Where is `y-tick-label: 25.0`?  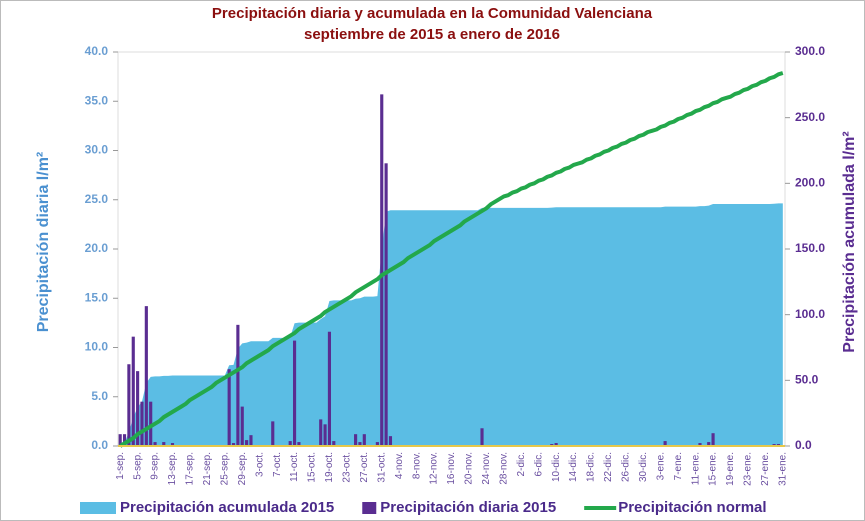 y-tick-label: 25.0 is located at coordinates (97, 199).